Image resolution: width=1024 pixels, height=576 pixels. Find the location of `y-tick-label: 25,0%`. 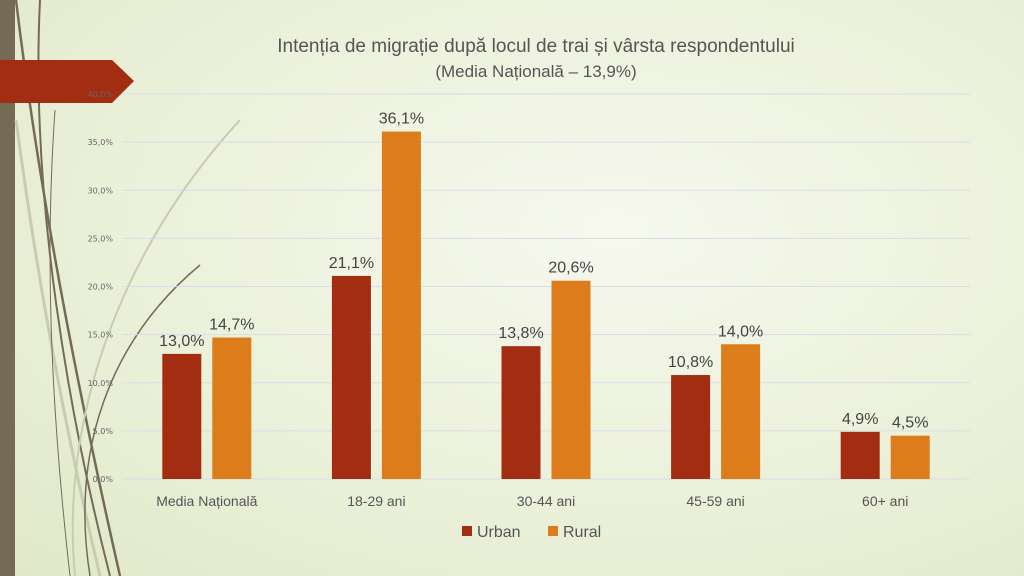

y-tick-label: 25,0% is located at coordinates (101, 238).